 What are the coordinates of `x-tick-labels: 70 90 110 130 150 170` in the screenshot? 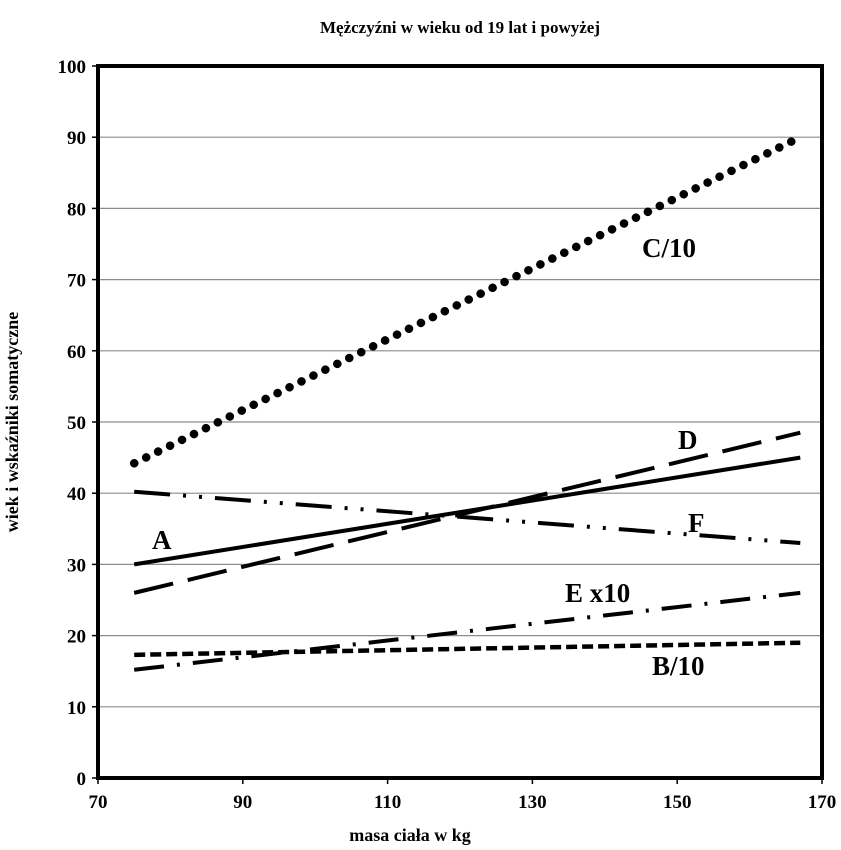 It's located at (463, 802).